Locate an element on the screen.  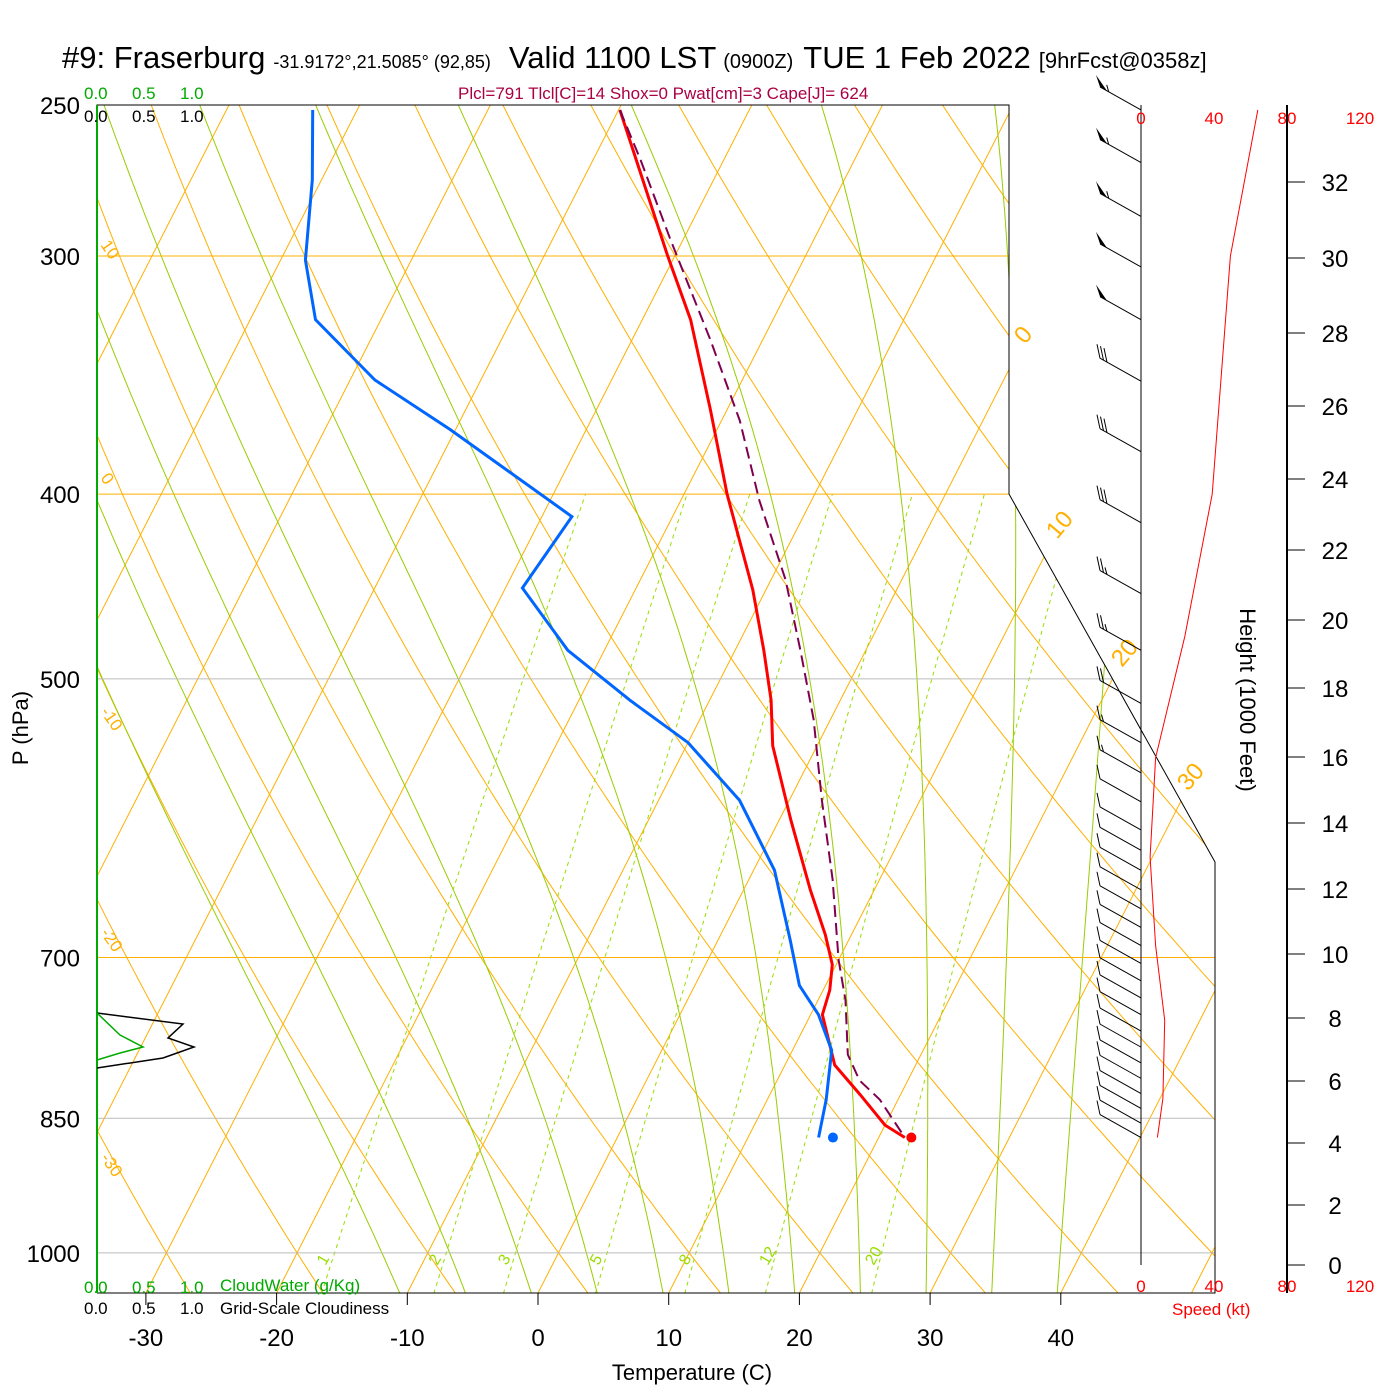
height-tick-label: 12 is located at coordinates (1335, 890).